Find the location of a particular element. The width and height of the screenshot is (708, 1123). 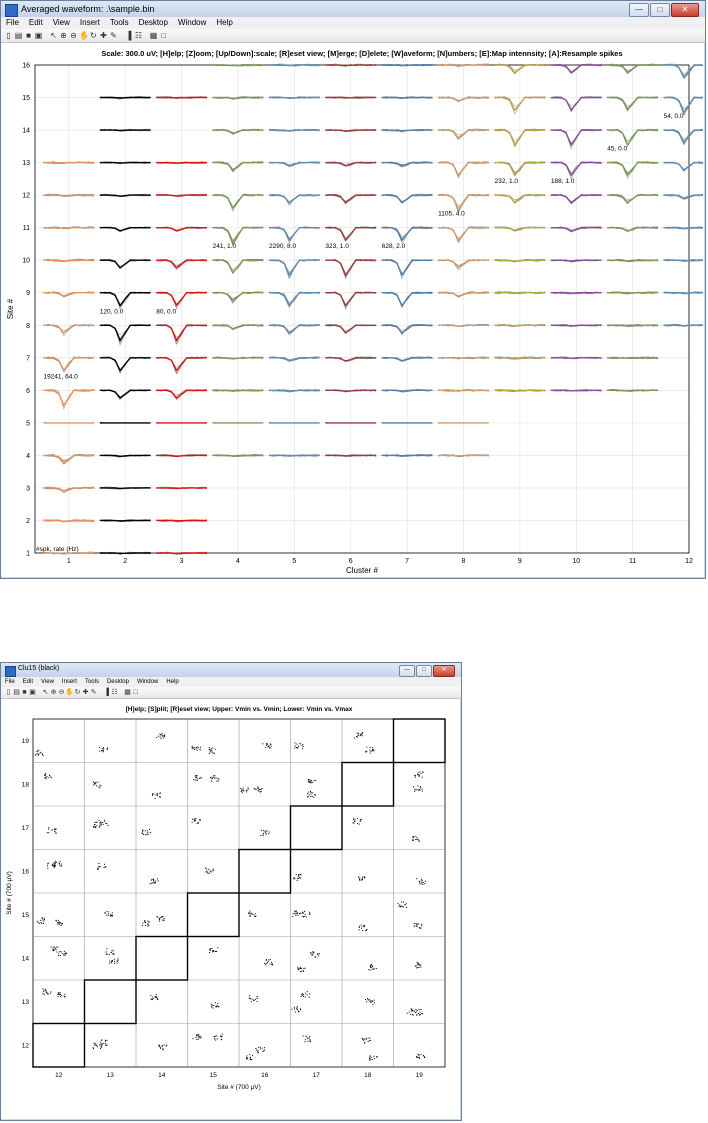

save-icon: ■ is located at coordinates (28, 35).